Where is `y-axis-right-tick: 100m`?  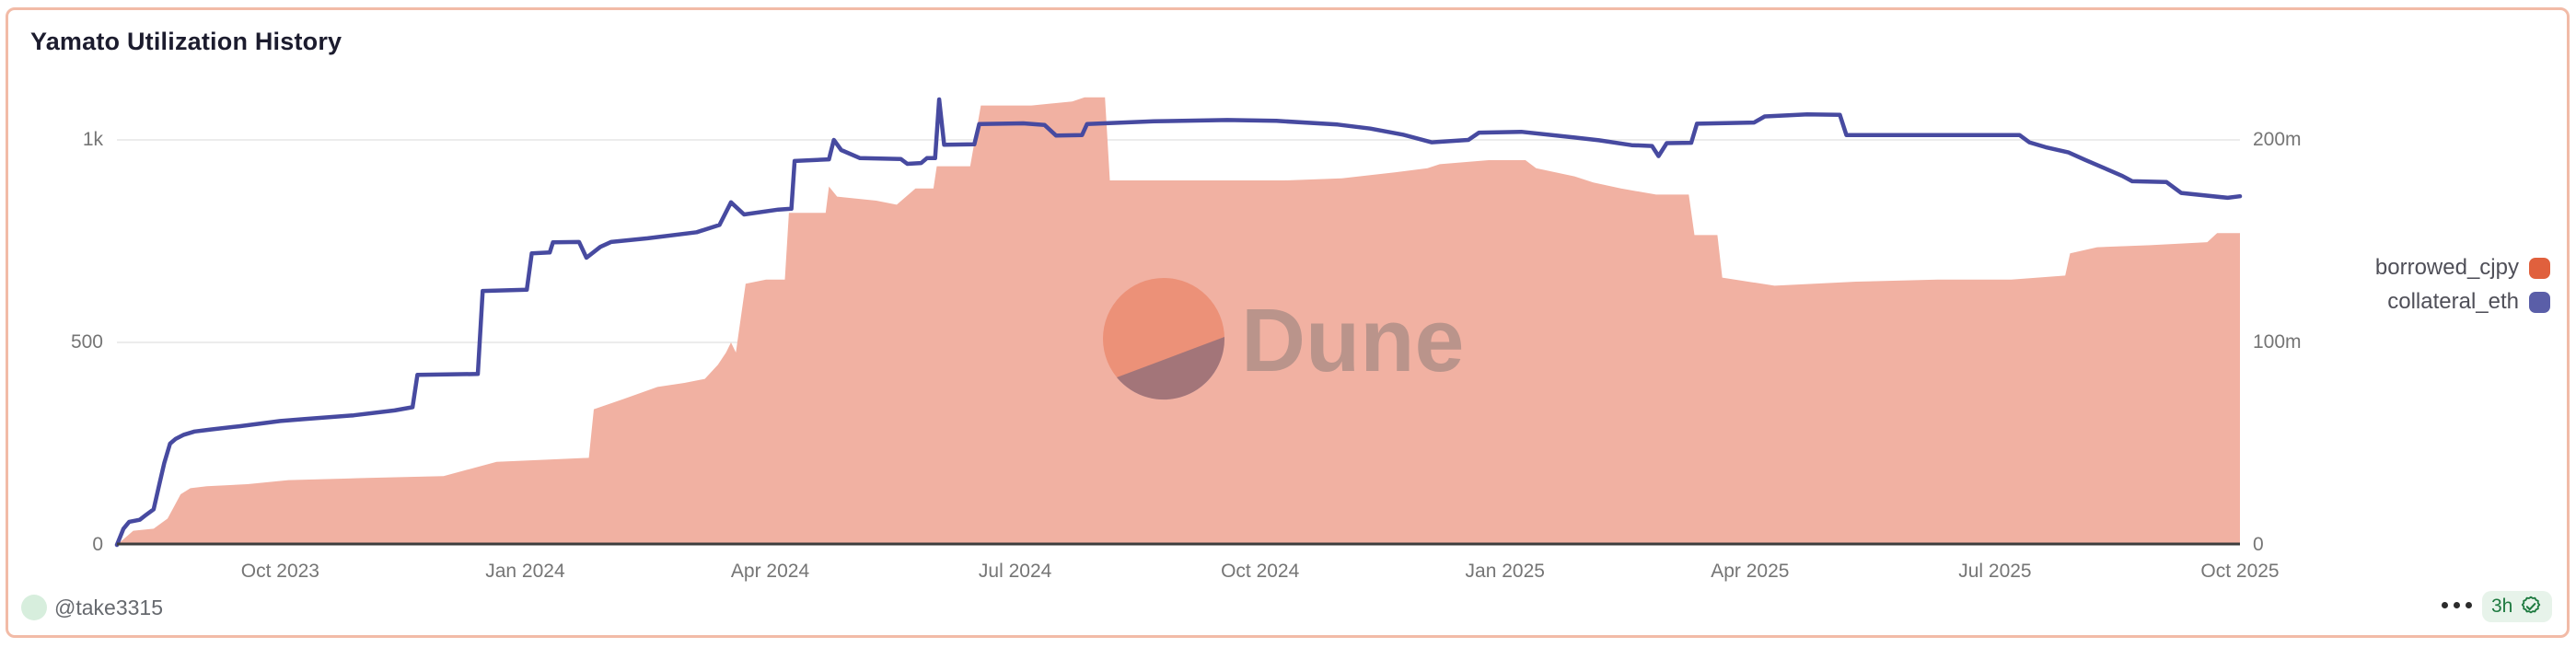
y-axis-right-tick: 100m is located at coordinates (2277, 342).